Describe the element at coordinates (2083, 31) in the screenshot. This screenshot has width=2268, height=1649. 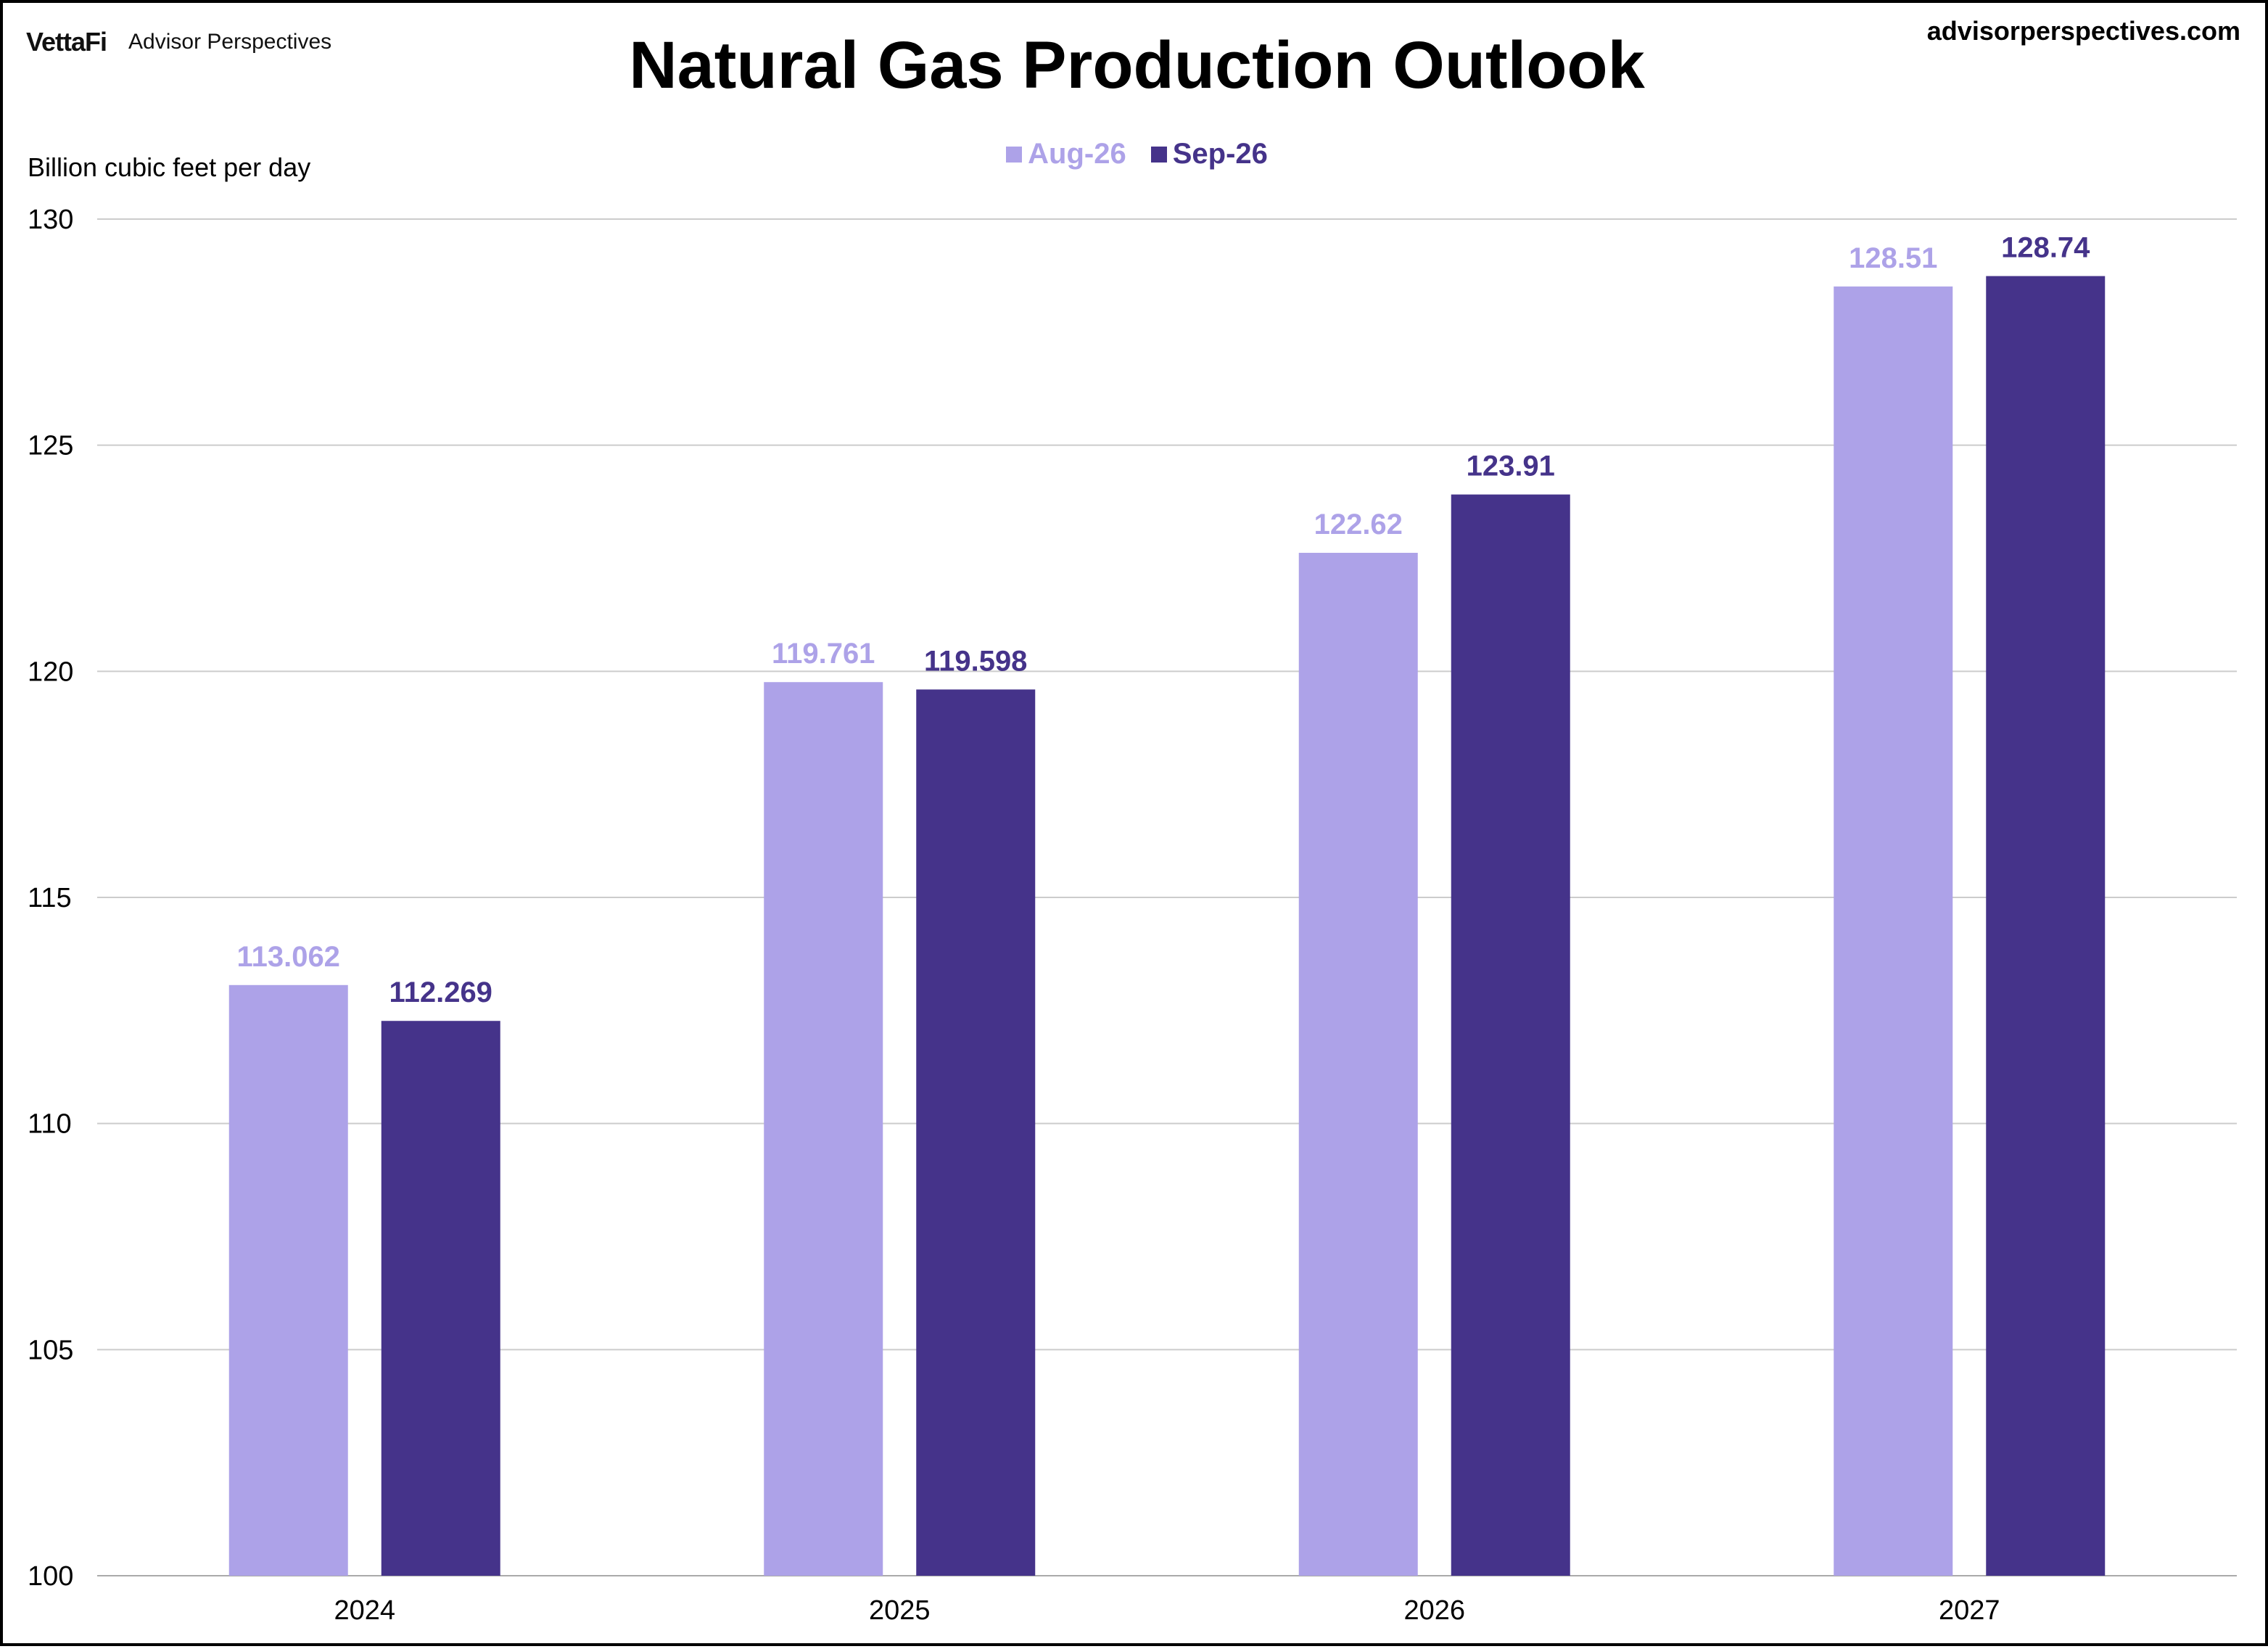
I see `site-url: advisorperspectives.com` at that location.